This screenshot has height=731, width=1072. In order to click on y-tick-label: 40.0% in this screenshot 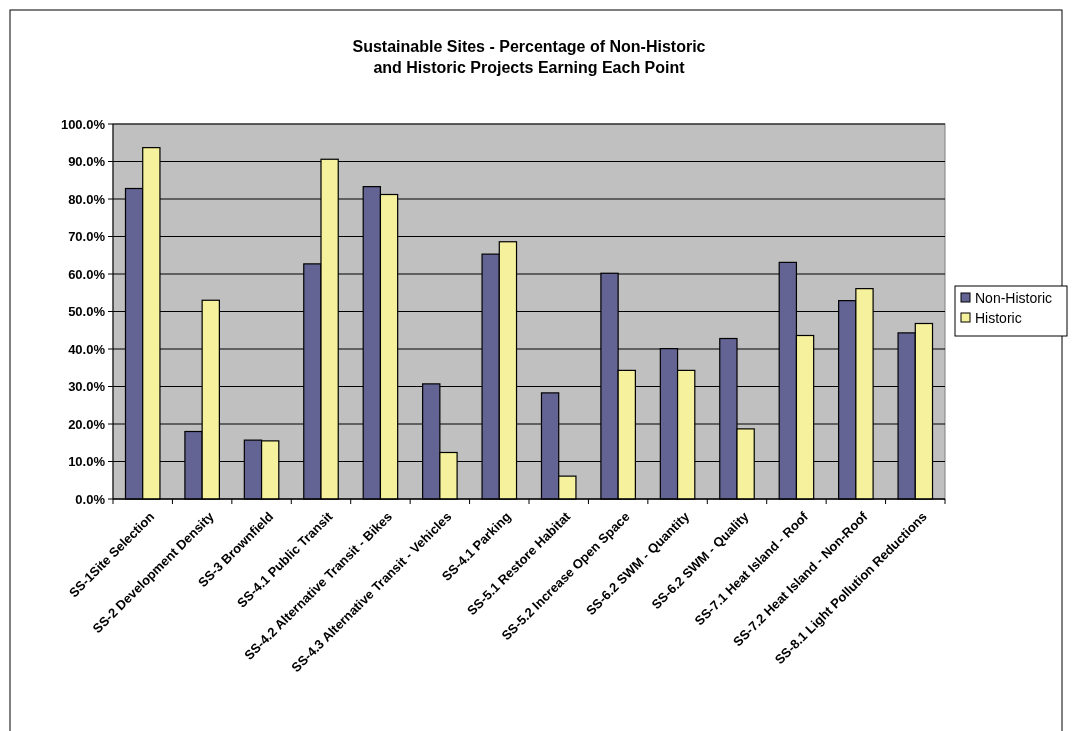, I will do `click(87, 349)`.